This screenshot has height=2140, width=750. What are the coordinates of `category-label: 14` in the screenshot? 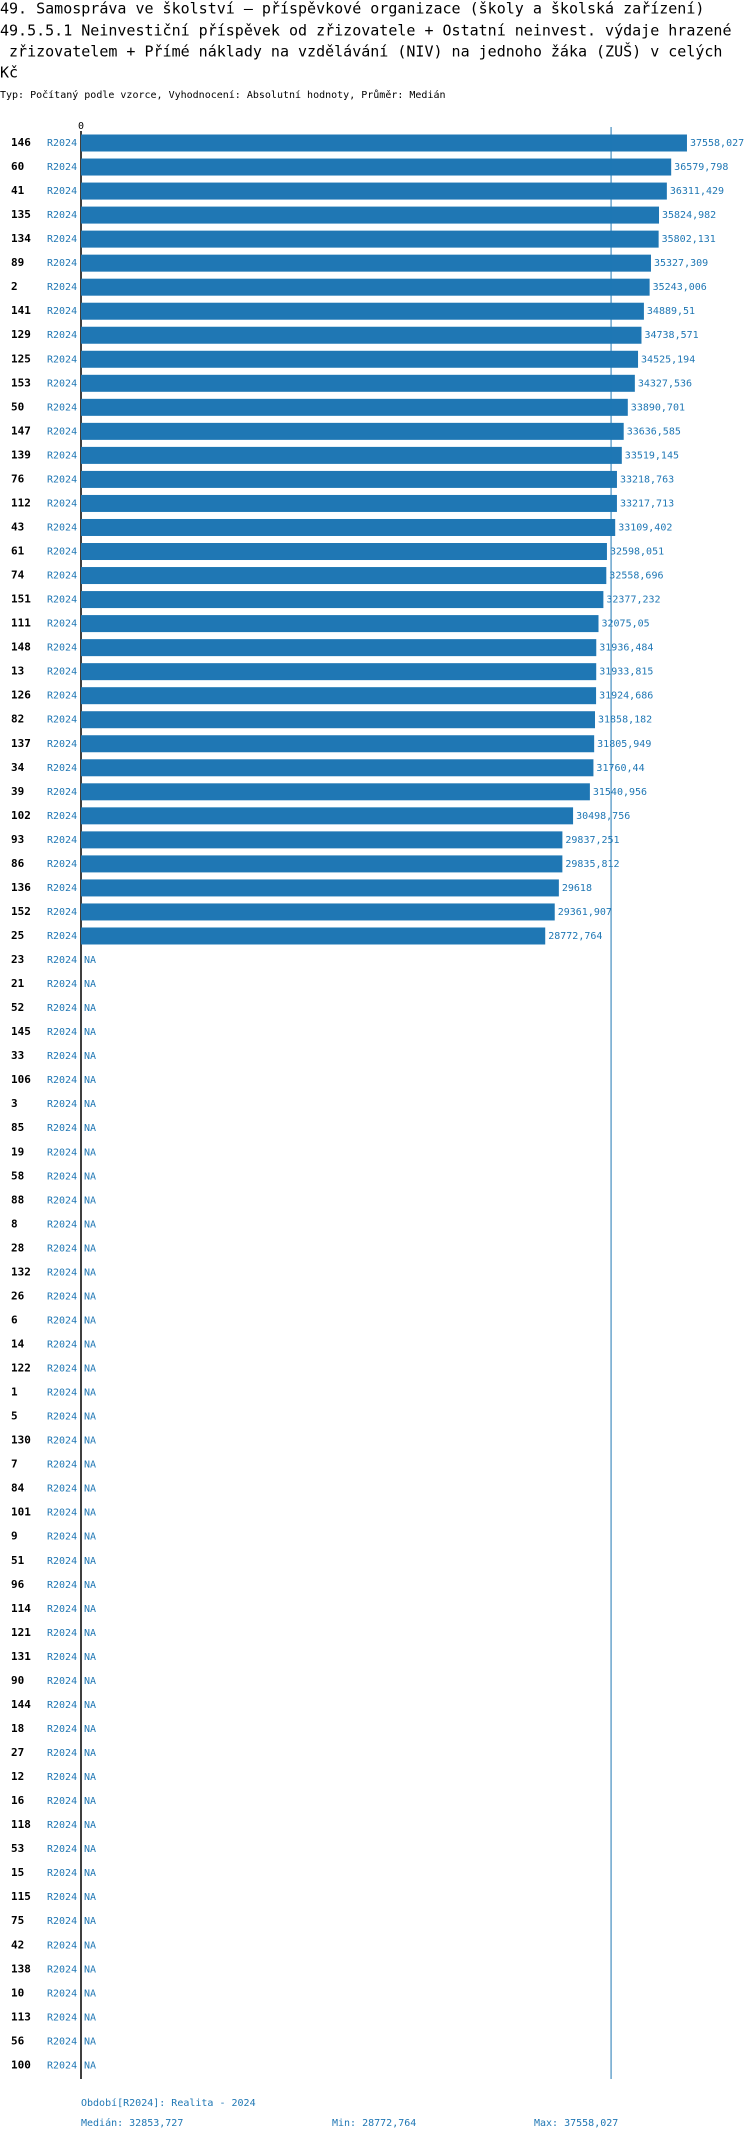 It's located at (18, 1344).